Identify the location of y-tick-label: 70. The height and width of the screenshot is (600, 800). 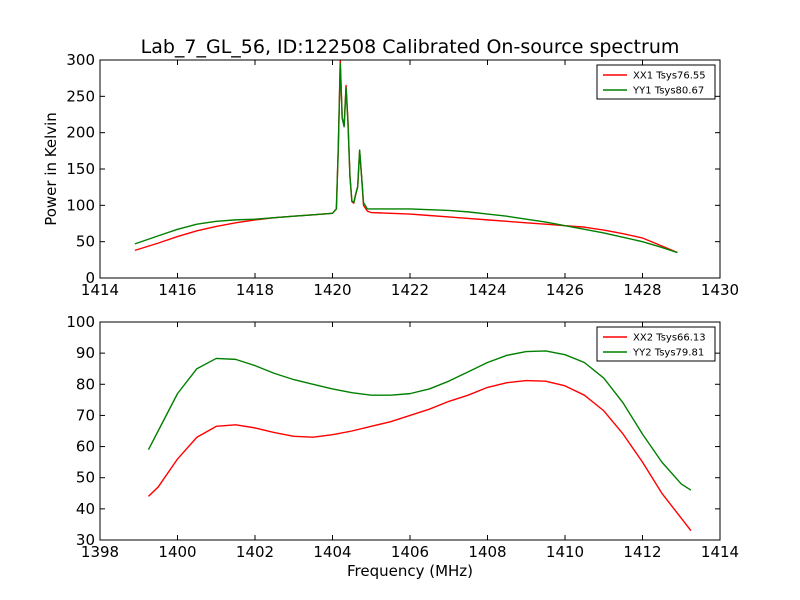
(85, 415).